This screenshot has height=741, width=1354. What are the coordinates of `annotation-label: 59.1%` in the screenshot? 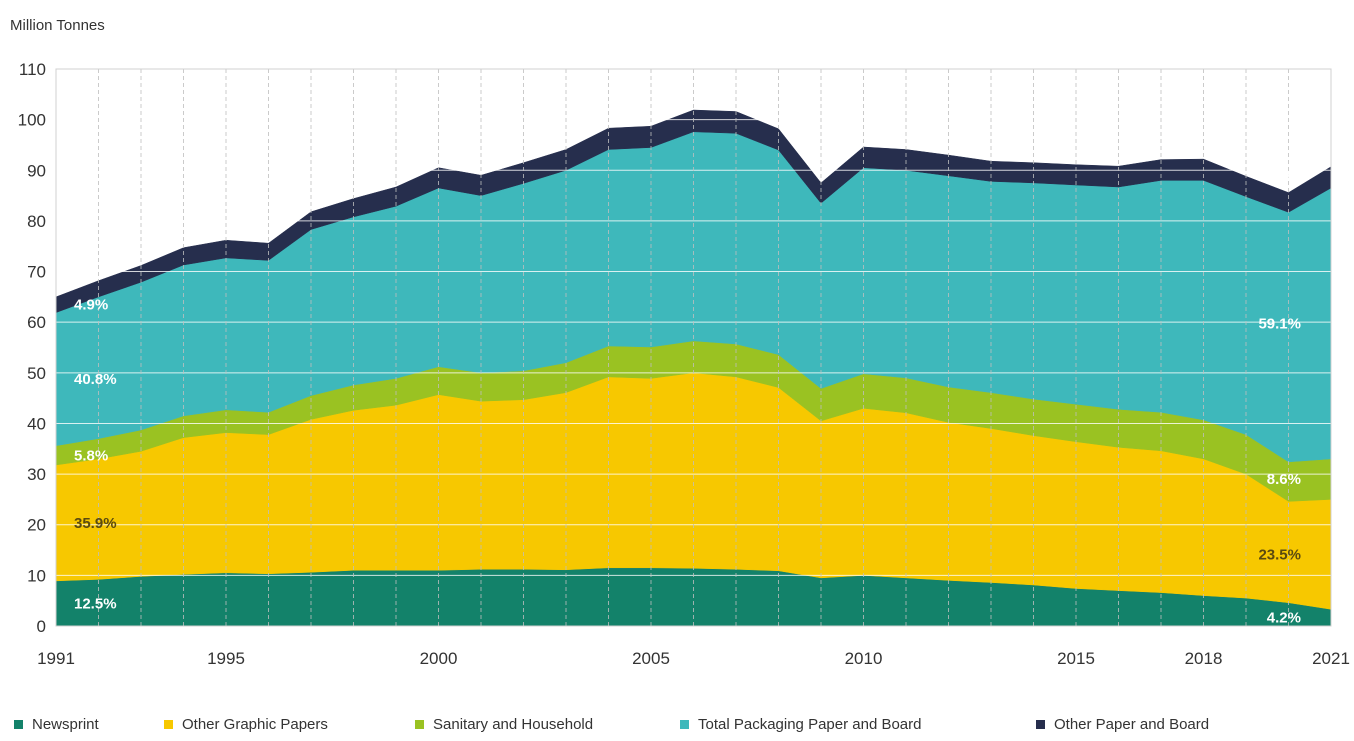 It's located at (1279, 323).